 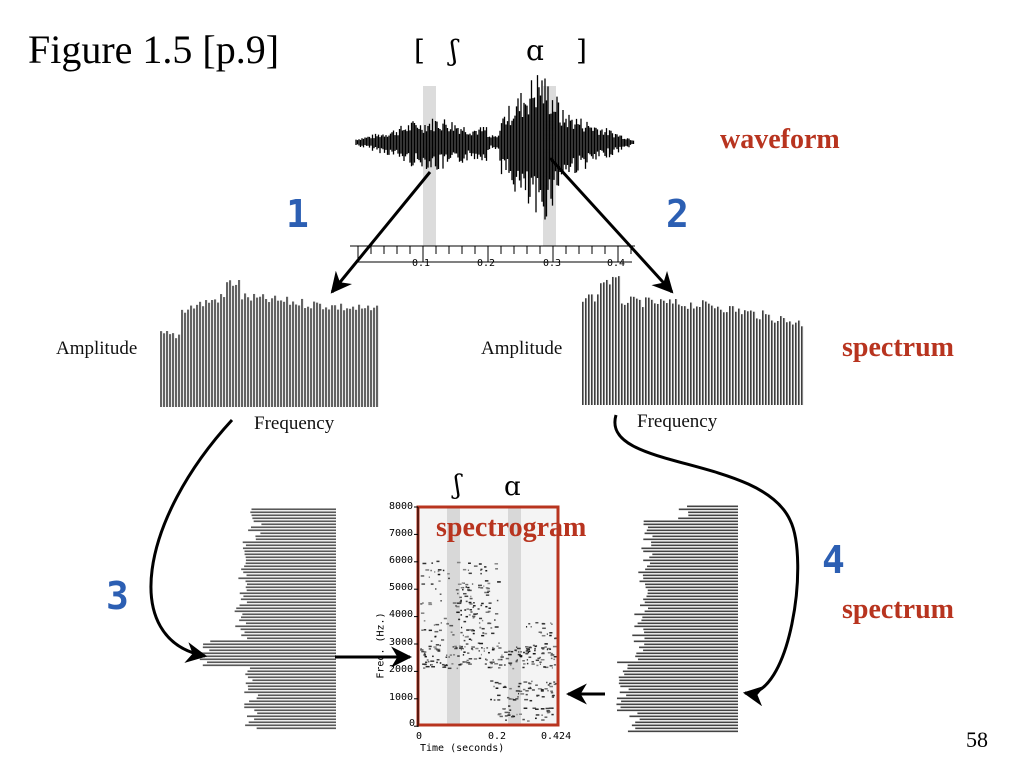 What do you see at coordinates (117, 596) in the screenshot?
I see `step-3: 3` at bounding box center [117, 596].